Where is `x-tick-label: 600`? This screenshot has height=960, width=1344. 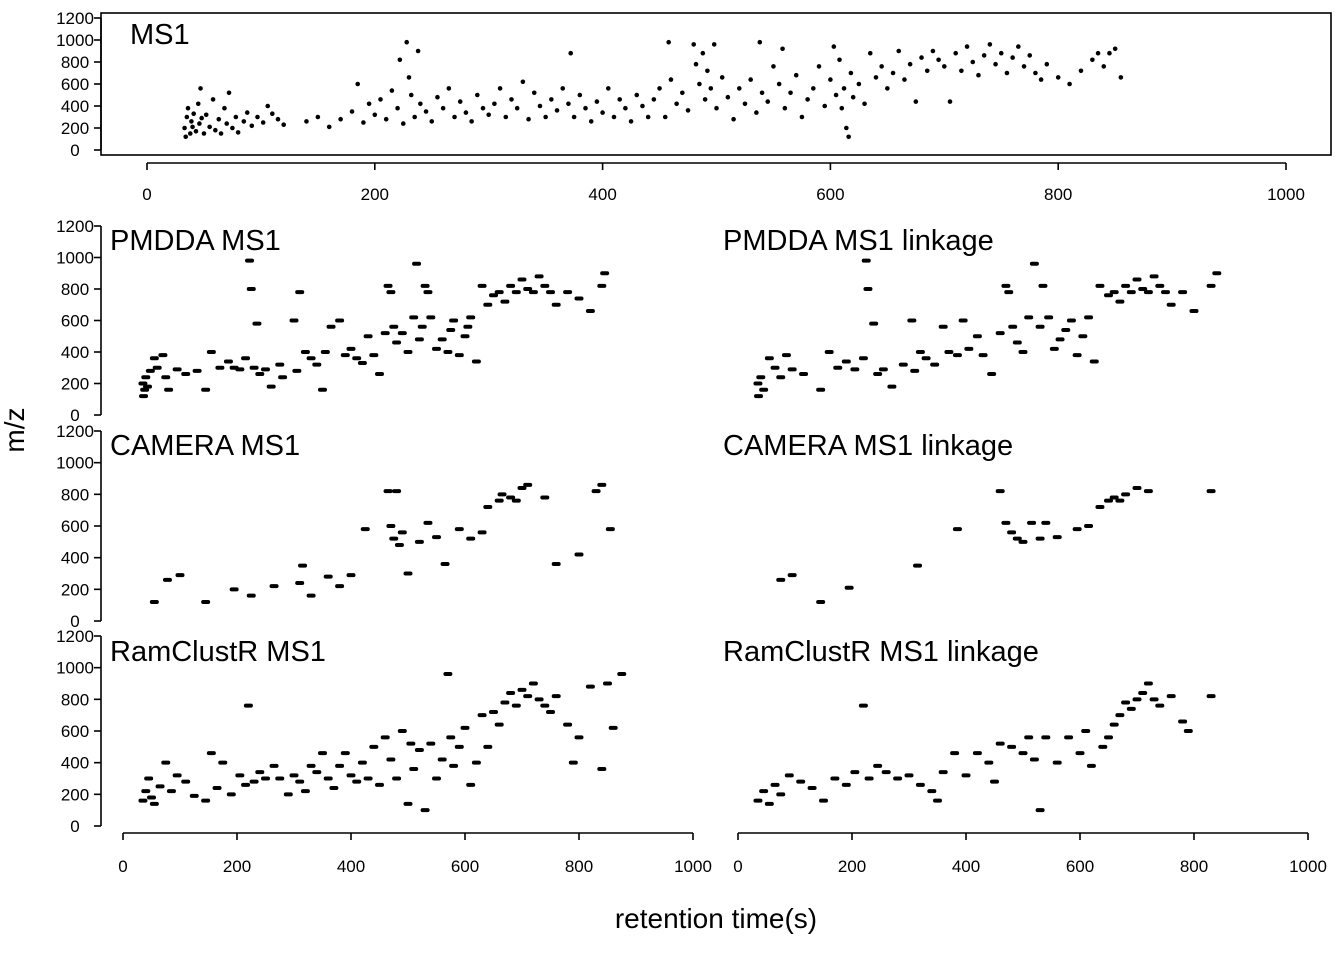 x-tick-label: 600 is located at coordinates (1080, 866).